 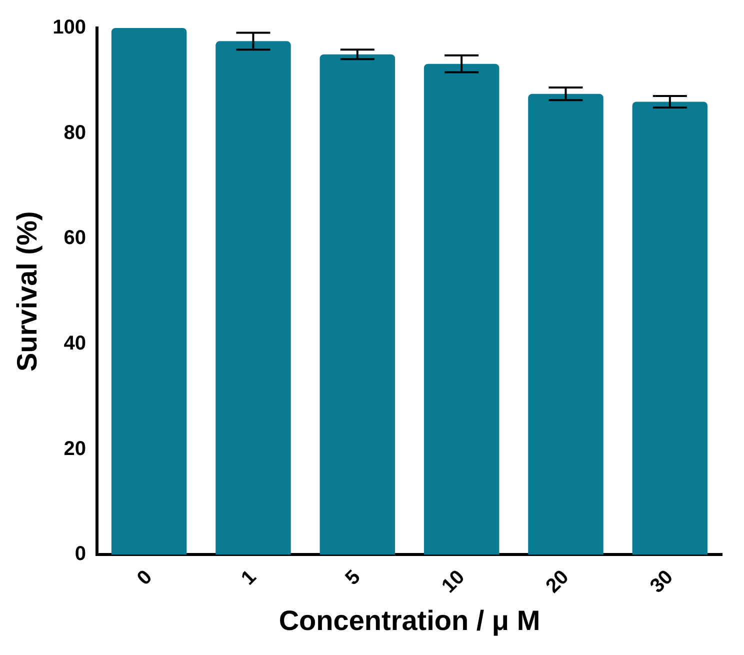 What do you see at coordinates (353, 578) in the screenshot?
I see `x-tick-label: 5` at bounding box center [353, 578].